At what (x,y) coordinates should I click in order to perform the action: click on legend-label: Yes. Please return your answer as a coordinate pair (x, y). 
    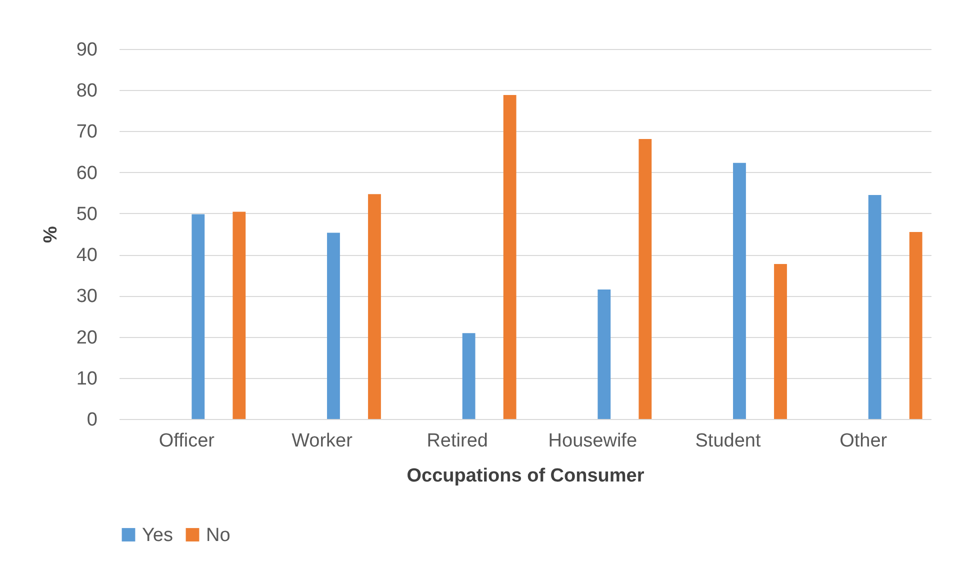
    Looking at the image, I should click on (157, 535).